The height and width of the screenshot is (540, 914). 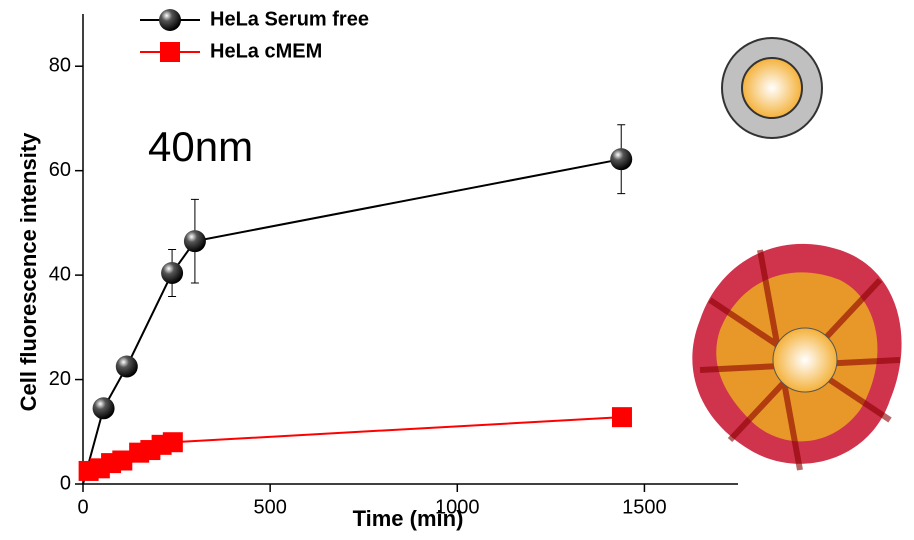 What do you see at coordinates (266, 51) in the screenshot?
I see `legend-label: HeLa cMEM` at bounding box center [266, 51].